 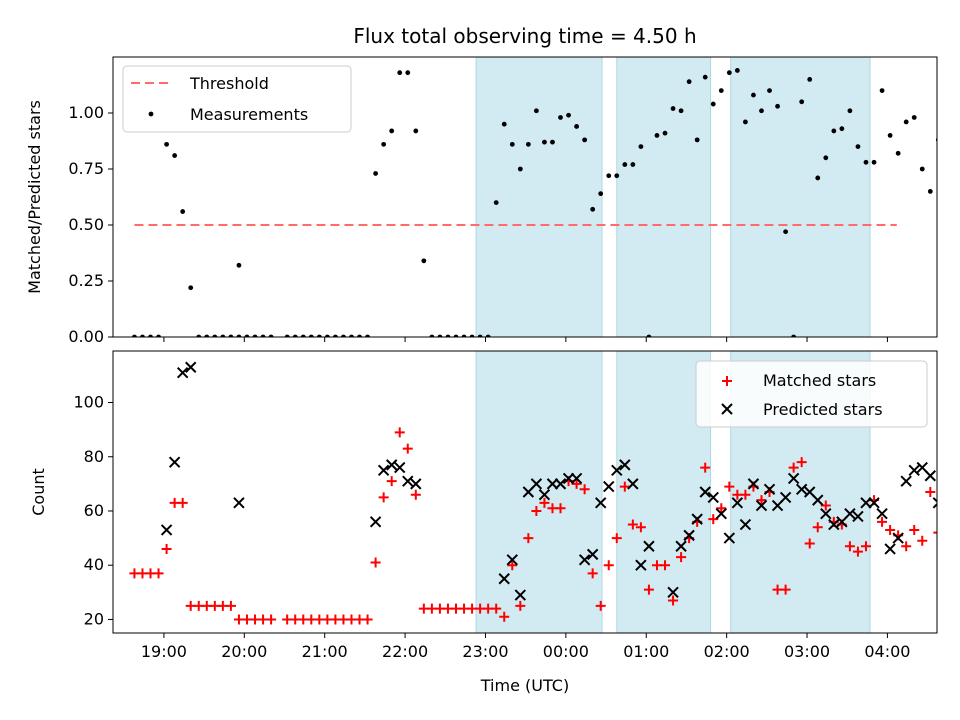 What do you see at coordinates (229, 83) in the screenshot?
I see `legend-threshold-label: Threshold` at bounding box center [229, 83].